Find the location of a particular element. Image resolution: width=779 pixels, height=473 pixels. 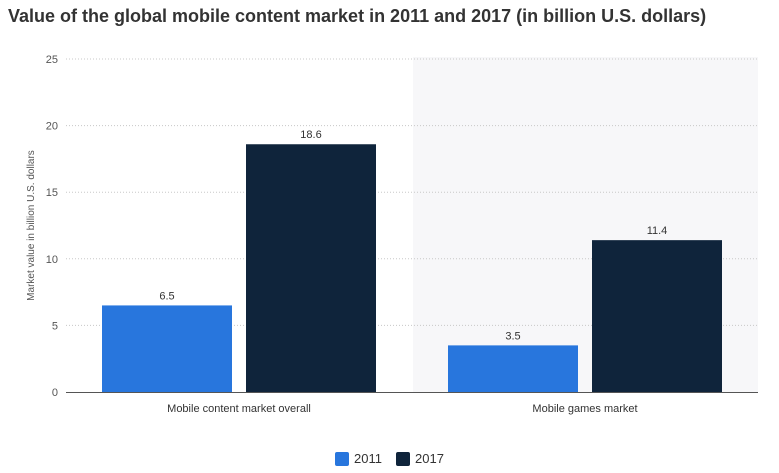

data-label-2011-1: 3.5 is located at coordinates (512, 336).